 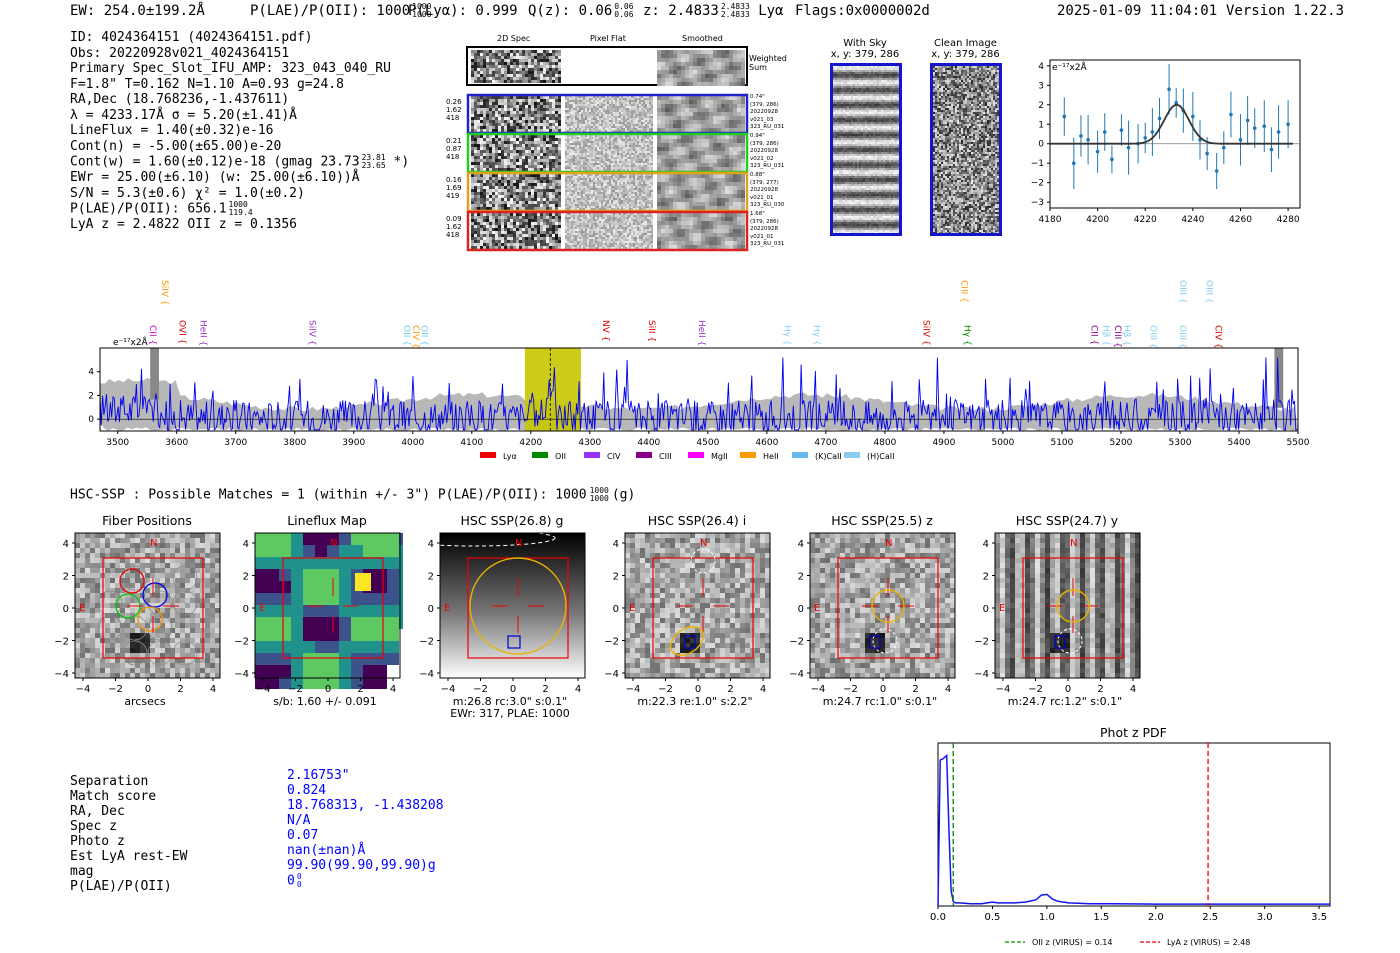 I want to click on line-label-CIV: CIV {, so click(x=1217, y=337).